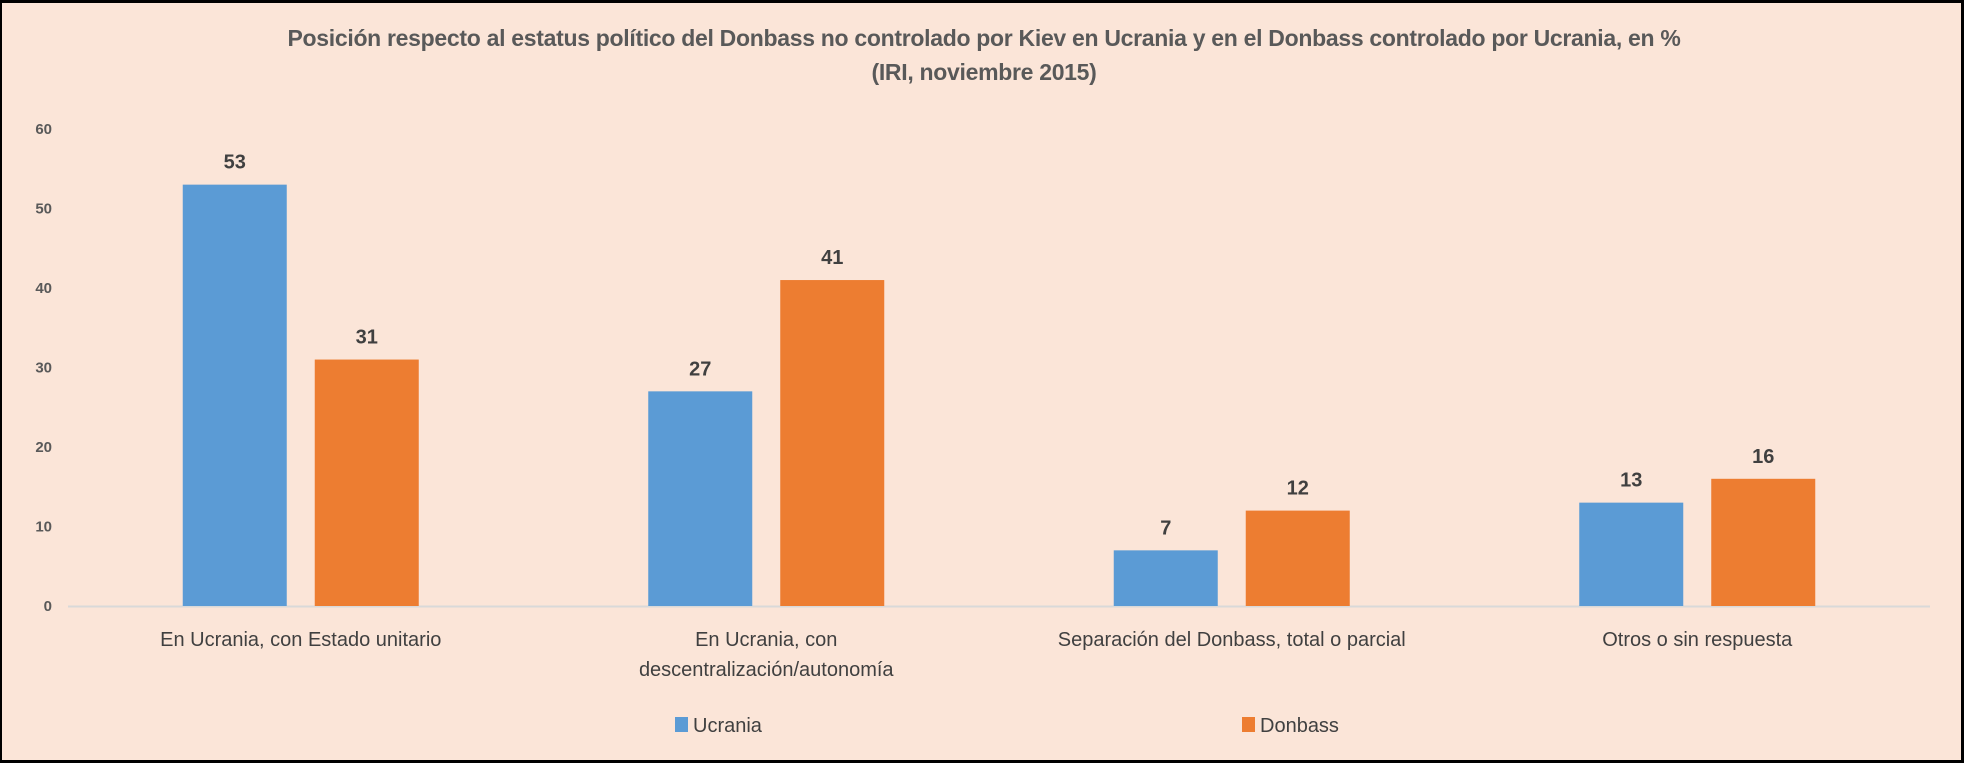 This screenshot has height=763, width=1964. Describe the element at coordinates (1763, 457) in the screenshot. I see `data-label: 16` at that location.